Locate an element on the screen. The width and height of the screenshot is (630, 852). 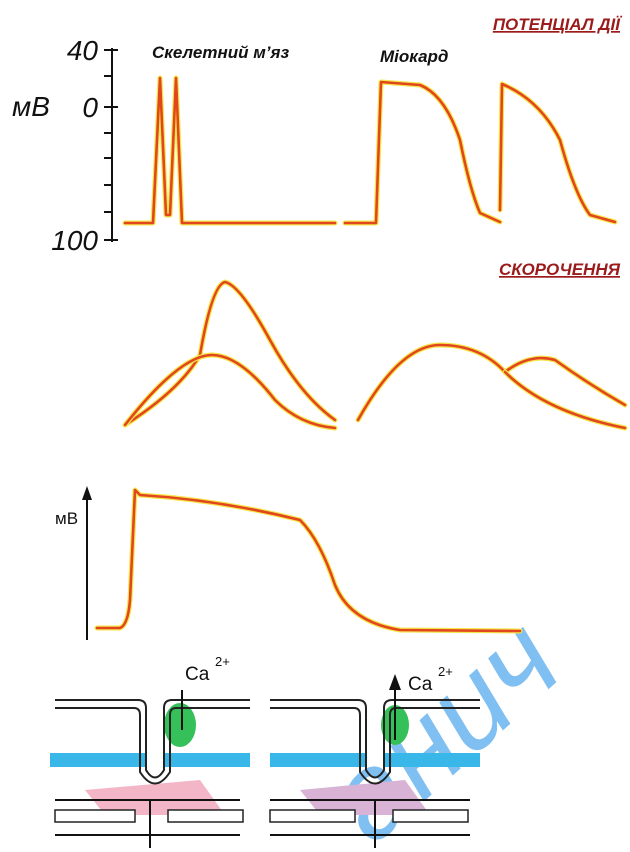
axis-unit: мВ is located at coordinates (31, 106).